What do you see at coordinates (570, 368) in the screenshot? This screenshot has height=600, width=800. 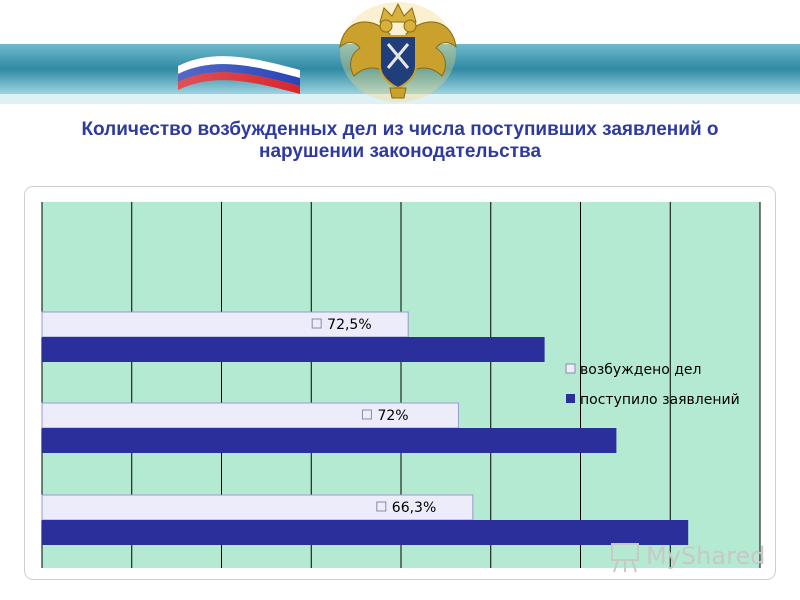 I see `legend-marker-initiated` at bounding box center [570, 368].